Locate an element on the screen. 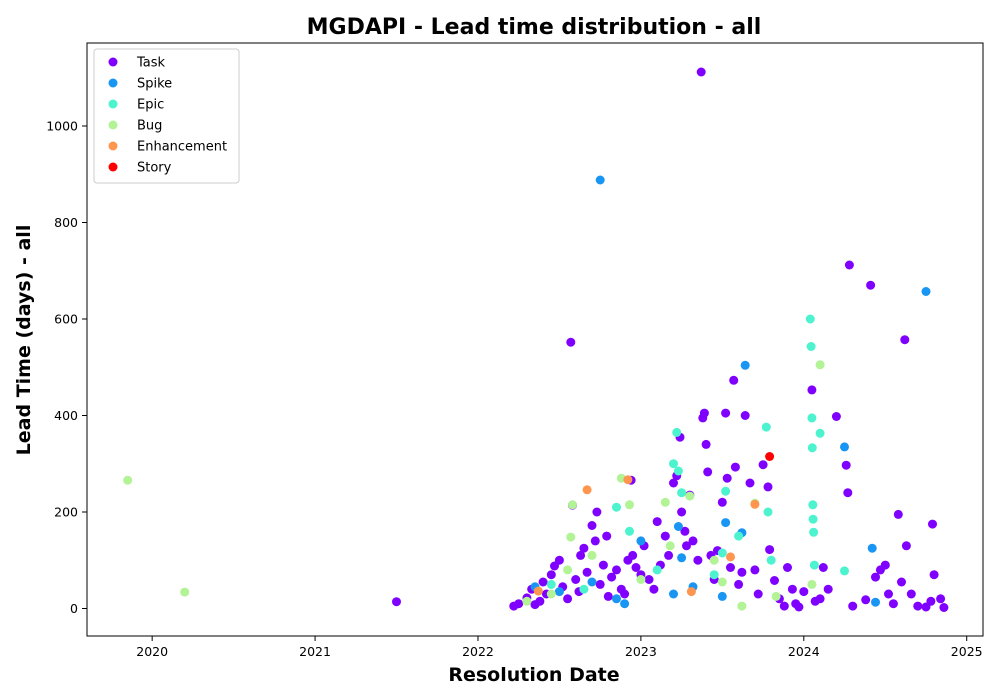  x-tick-label-2023: 2023 is located at coordinates (641, 651).